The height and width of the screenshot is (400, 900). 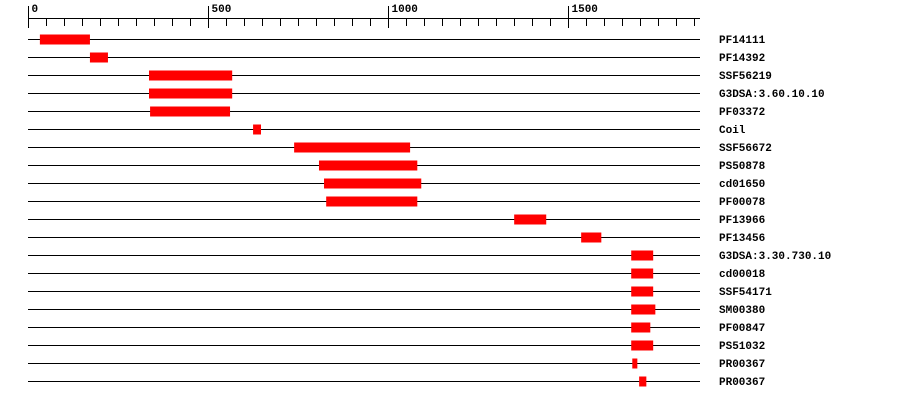 I want to click on domain-label: PF13966, so click(x=742, y=221).